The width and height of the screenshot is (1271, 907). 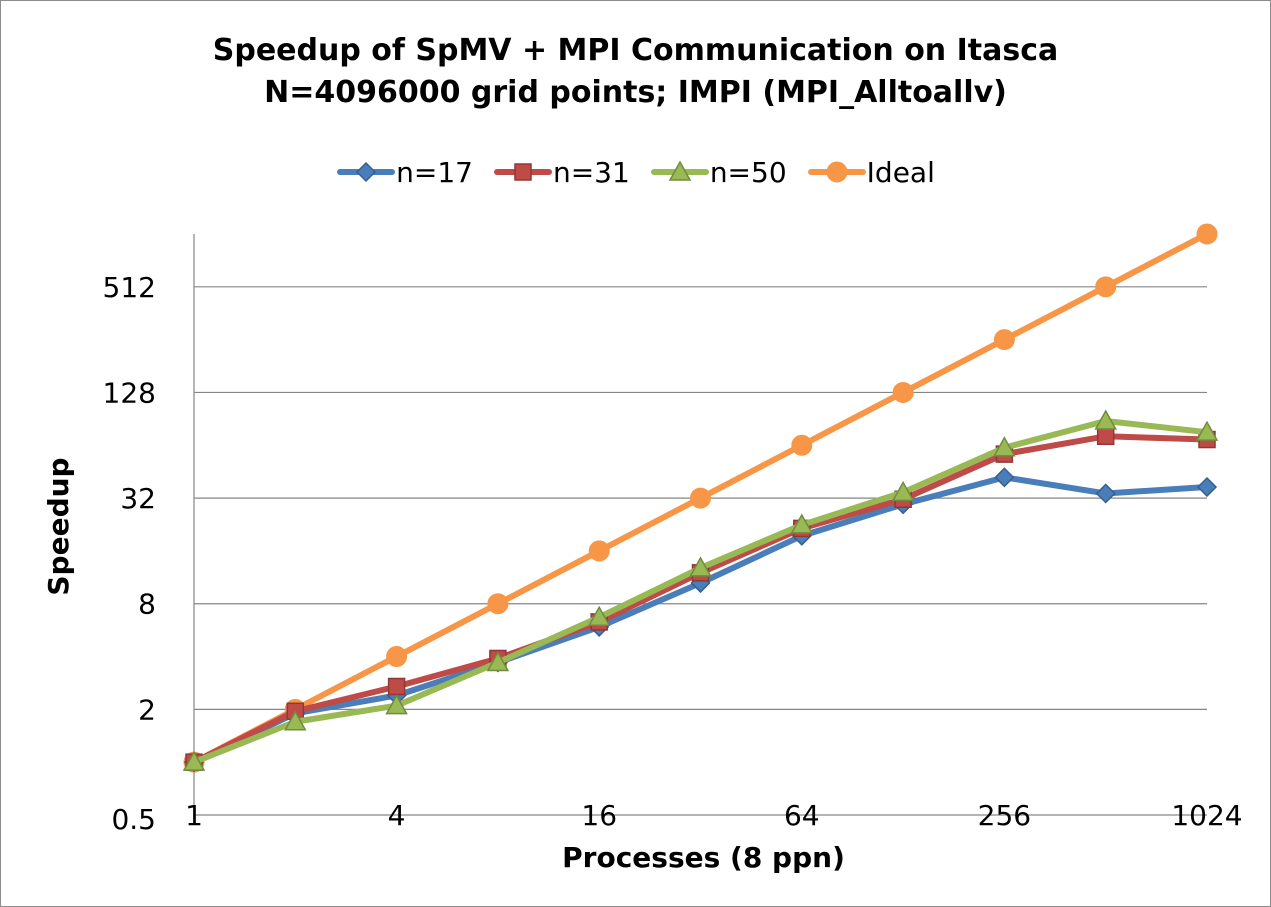 What do you see at coordinates (1004, 815) in the screenshot?
I see `x-tick-label: 256` at bounding box center [1004, 815].